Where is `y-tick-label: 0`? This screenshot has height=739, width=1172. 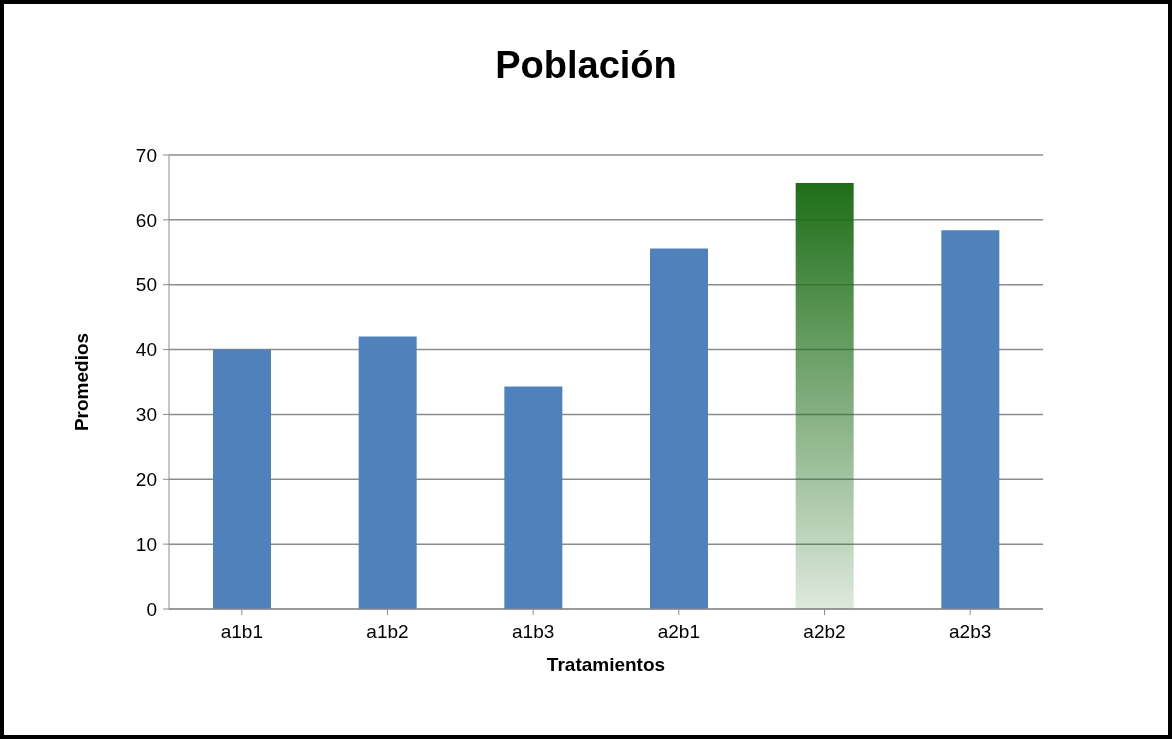 y-tick-label: 0 is located at coordinates (151, 609).